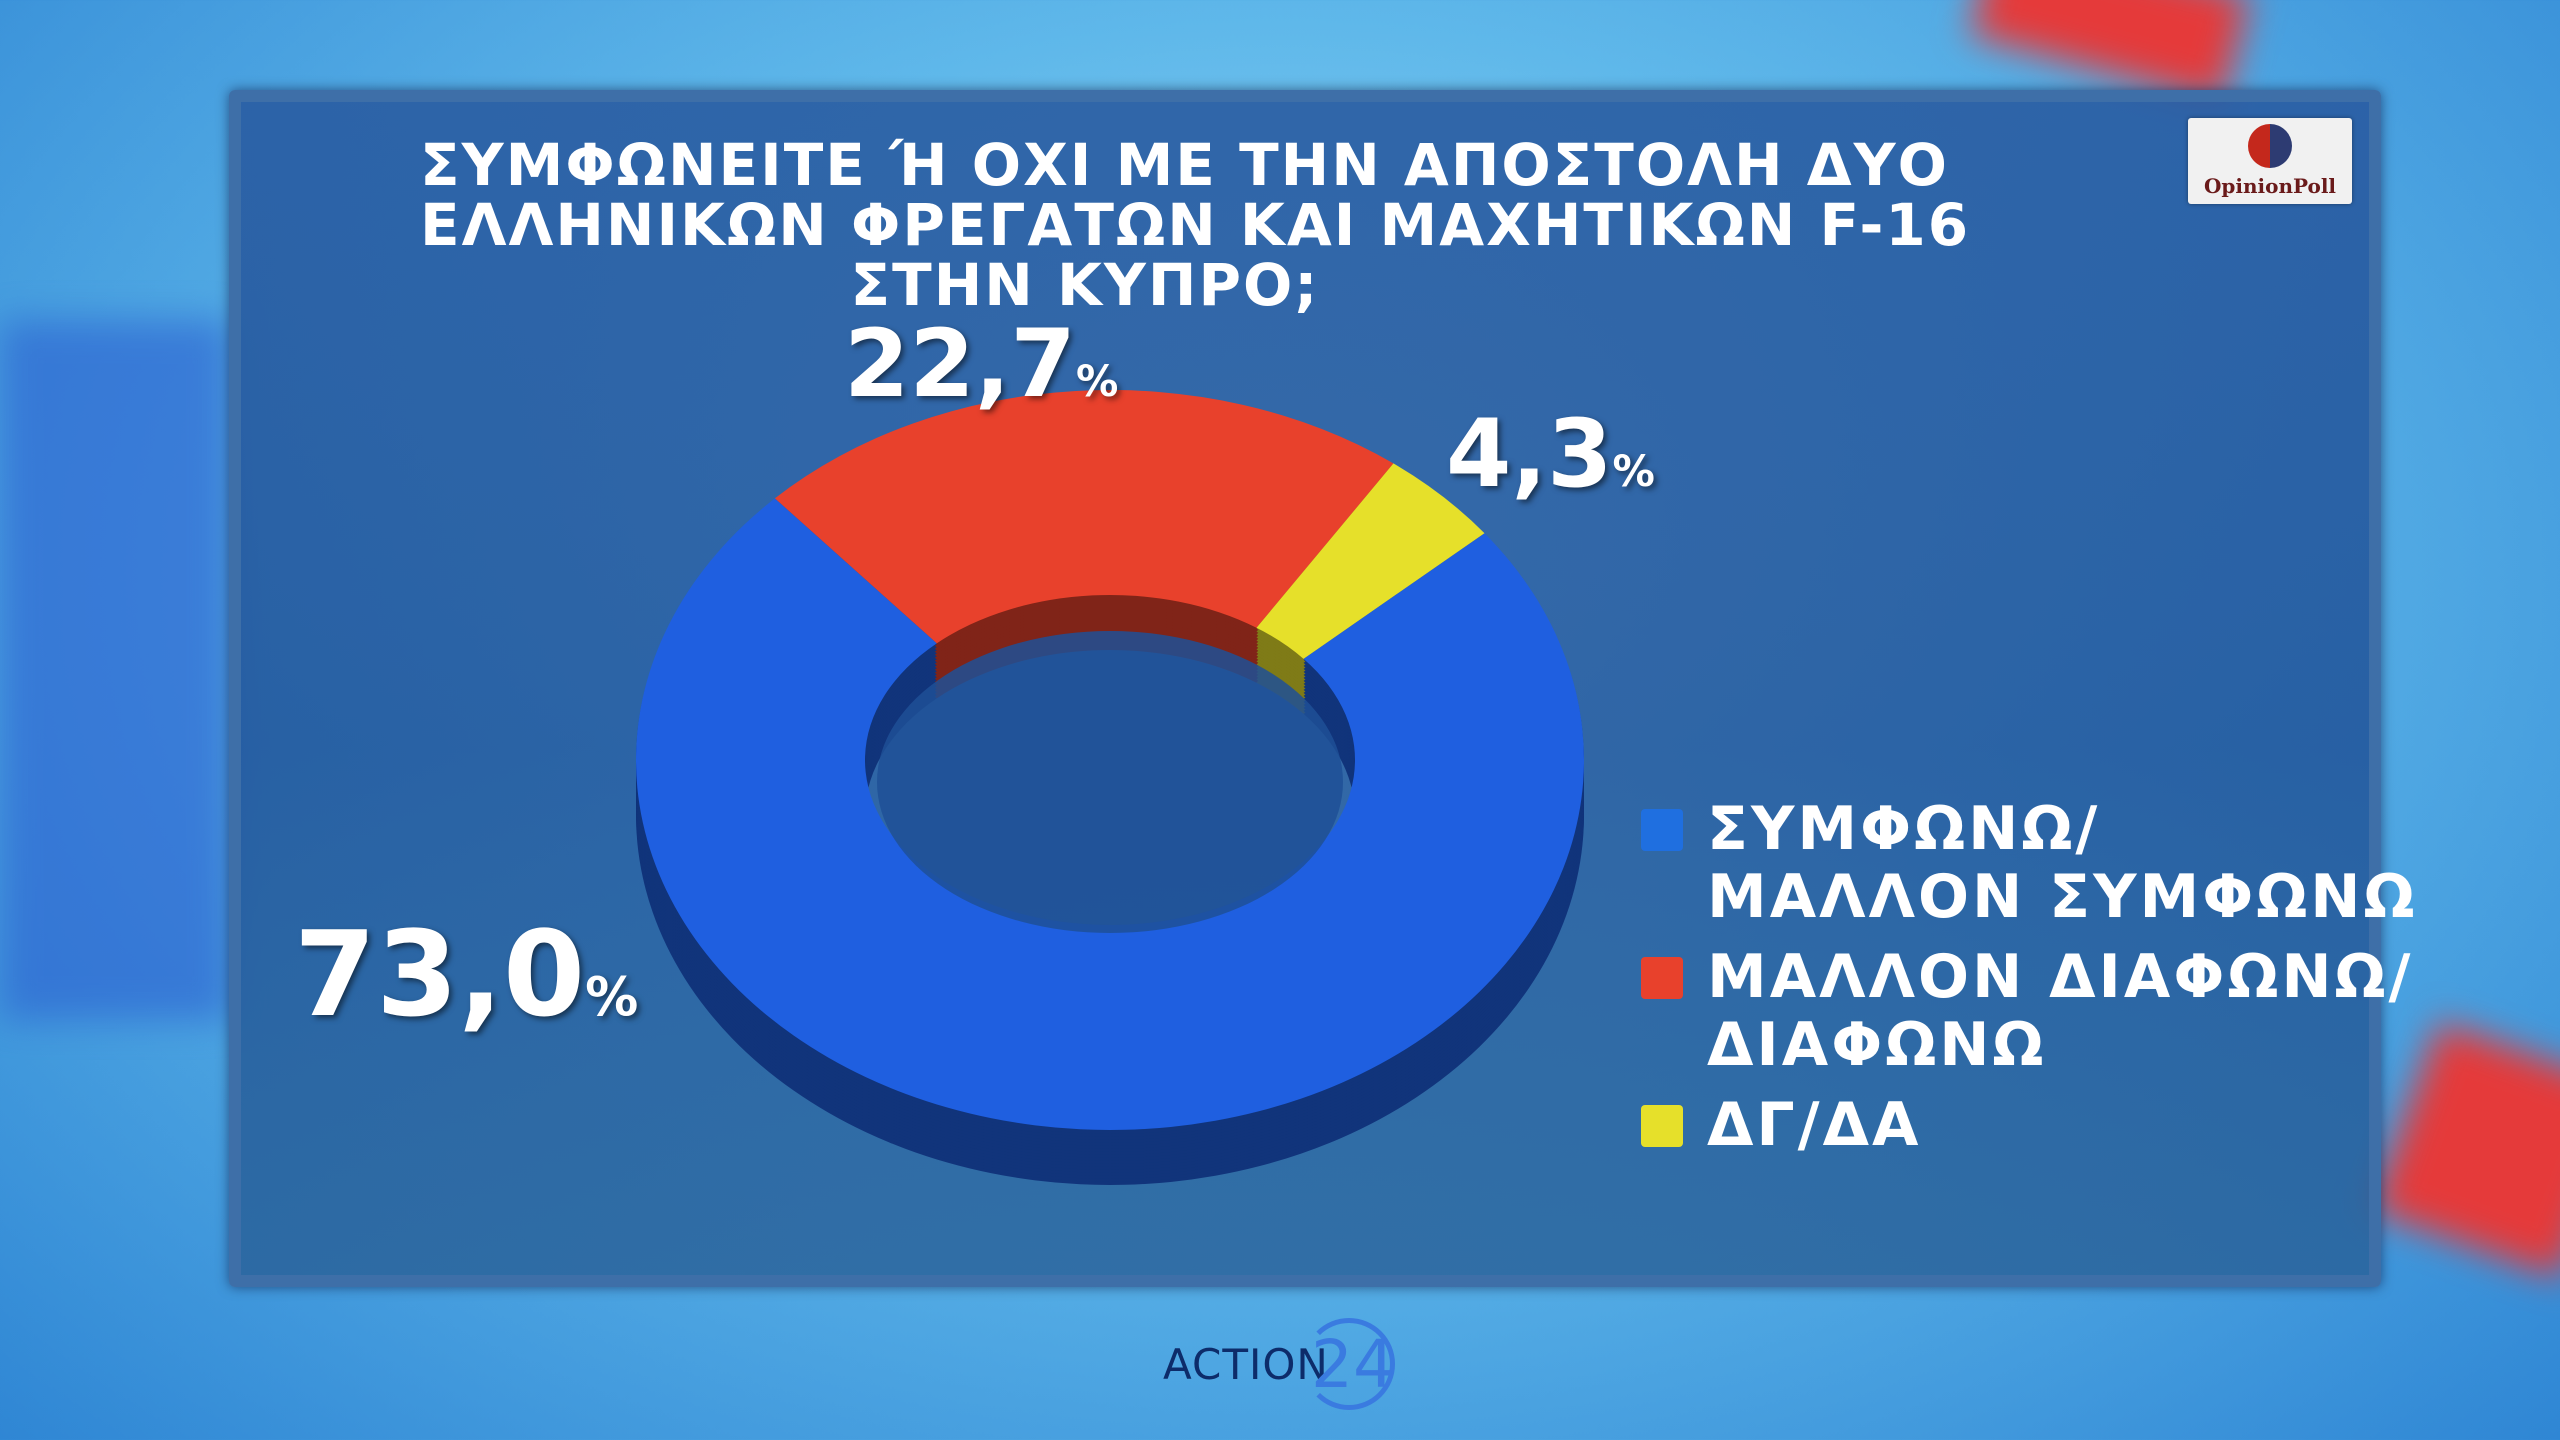 The image size is (2560, 1440). Describe the element at coordinates (1904, 829) in the screenshot. I see `legend-text: ΣΥΜΦΩΝΩ/` at that location.